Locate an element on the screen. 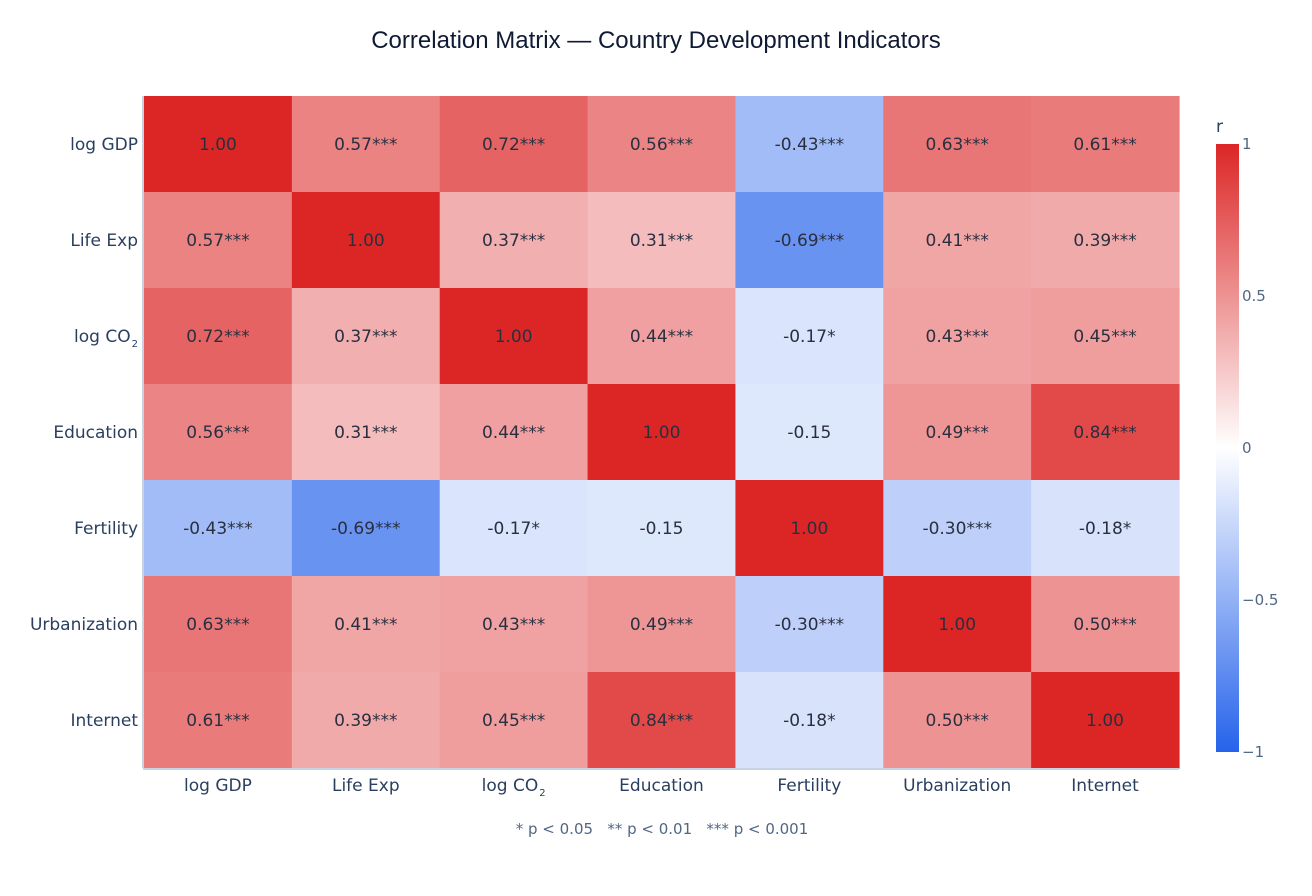 The height and width of the screenshot is (896, 1312). x-tick-label: log GDP is located at coordinates (218, 786).